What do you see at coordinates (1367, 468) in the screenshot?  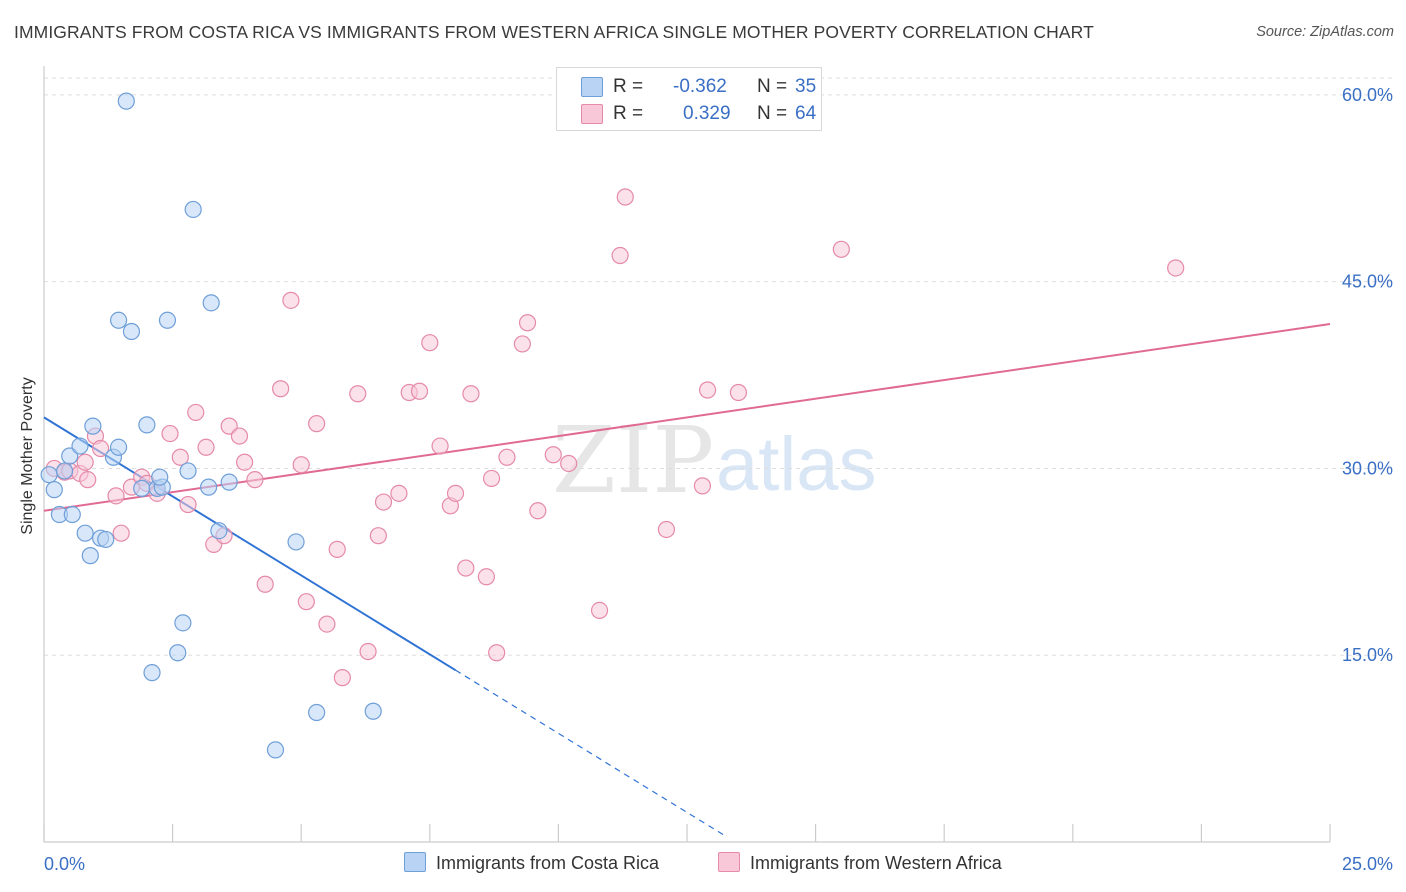 I see `y-tick-label: 30.0%` at bounding box center [1367, 468].